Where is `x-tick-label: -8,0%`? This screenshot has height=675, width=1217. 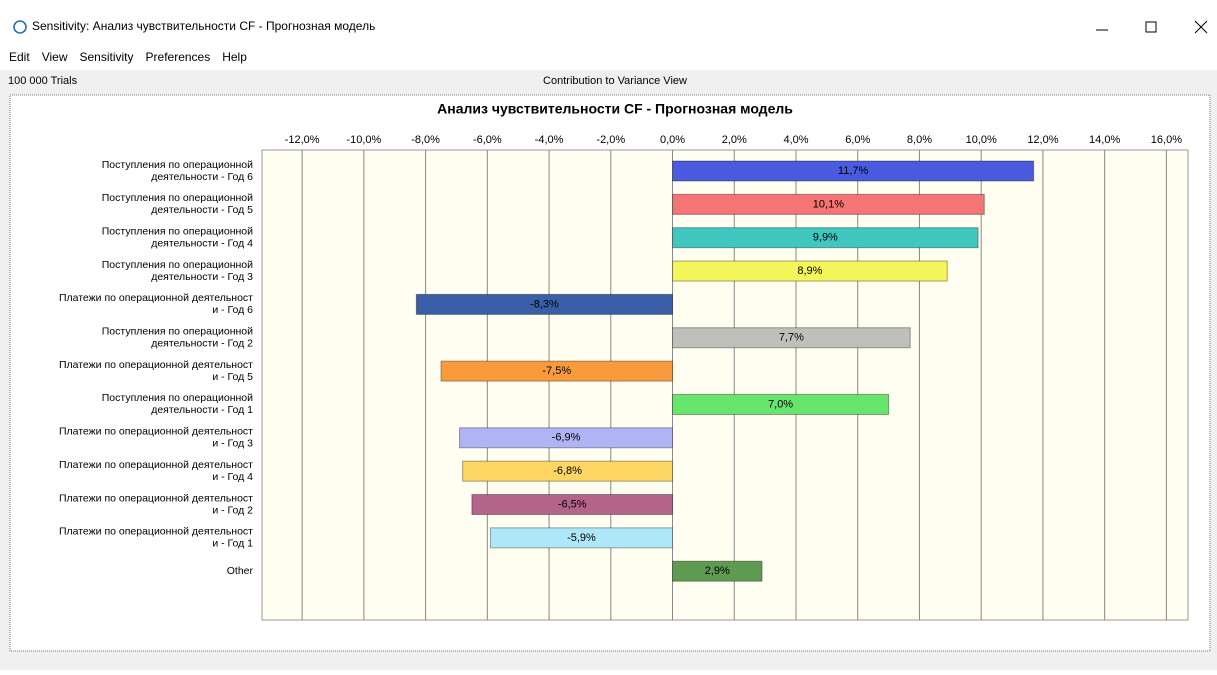 x-tick-label: -8,0% is located at coordinates (425, 140).